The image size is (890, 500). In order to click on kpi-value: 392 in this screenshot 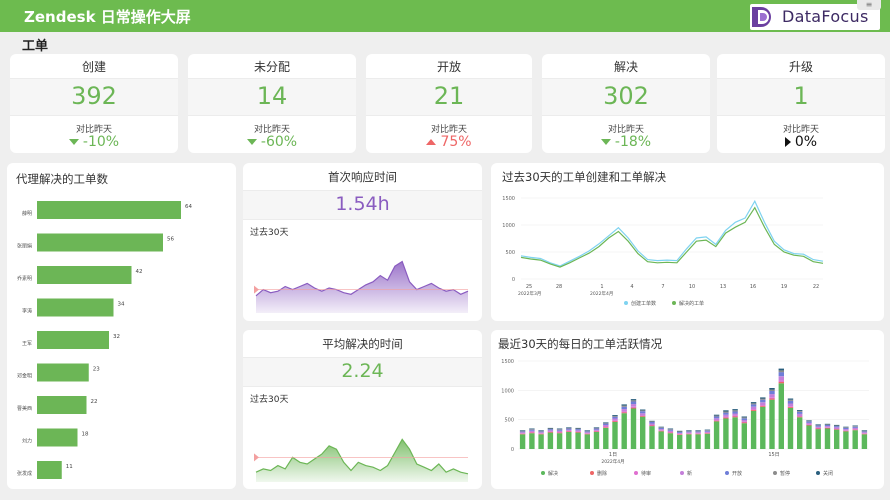, I will do `click(94, 96)`.